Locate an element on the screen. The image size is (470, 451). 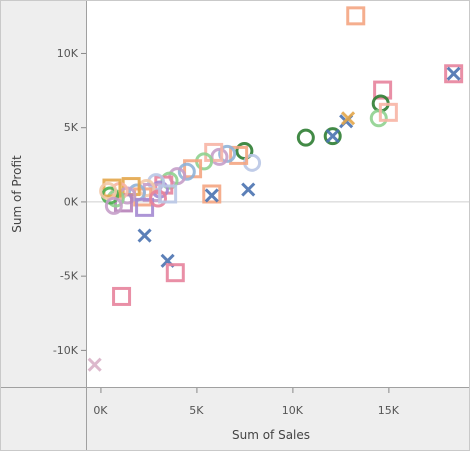
x-axis-panel is located at coordinates (235, 418).